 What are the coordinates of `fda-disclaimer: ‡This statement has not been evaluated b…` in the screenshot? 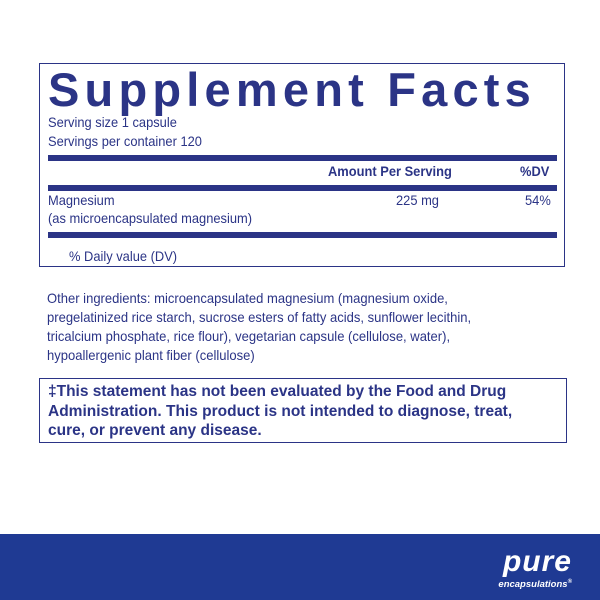 It's located at (303, 410).